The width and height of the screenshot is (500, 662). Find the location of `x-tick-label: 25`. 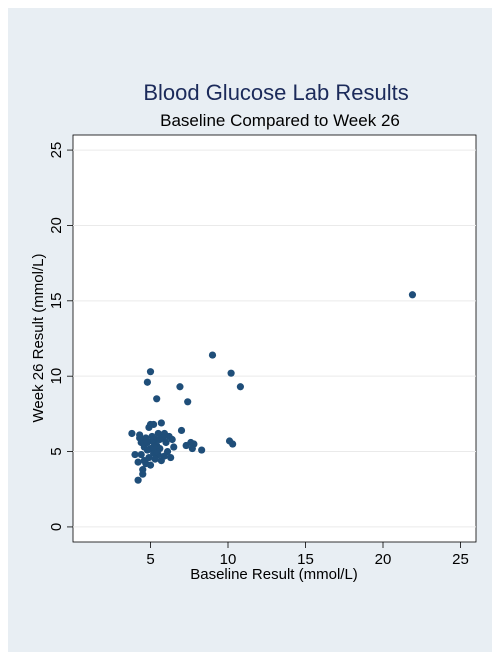

x-tick-label: 25 is located at coordinates (460, 559).